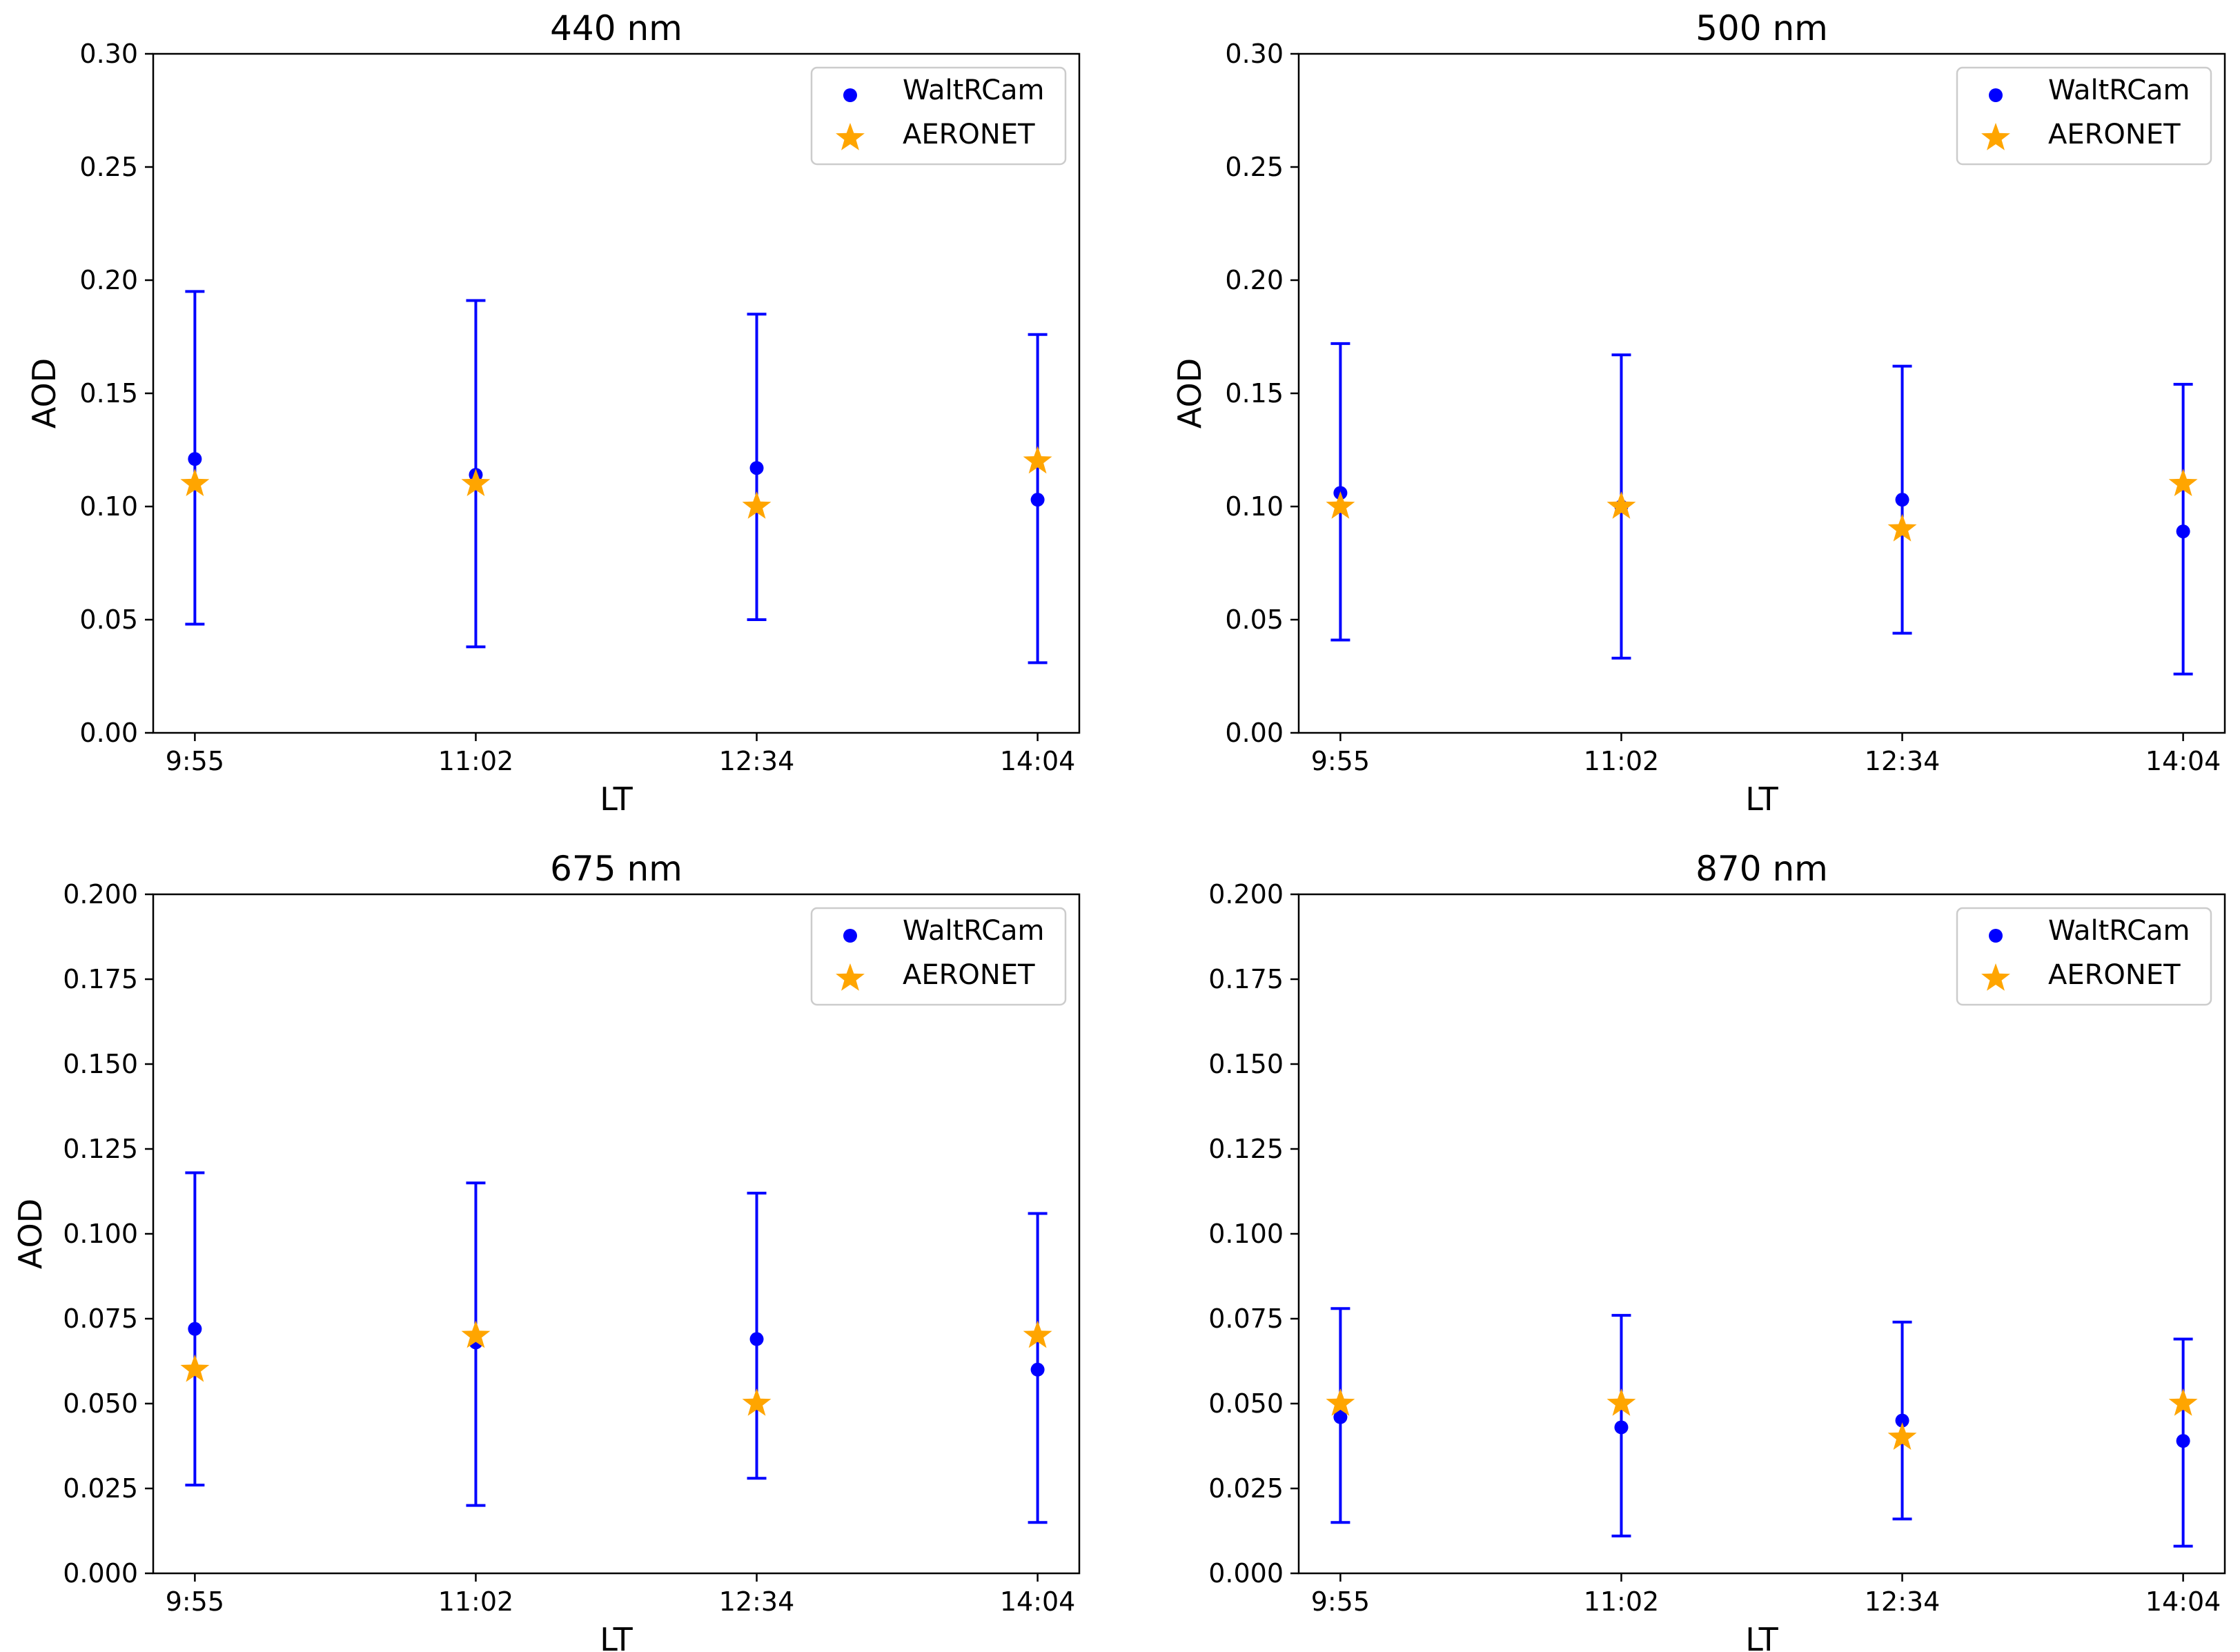  I want to click on chart-title: 675 nm, so click(616, 869).